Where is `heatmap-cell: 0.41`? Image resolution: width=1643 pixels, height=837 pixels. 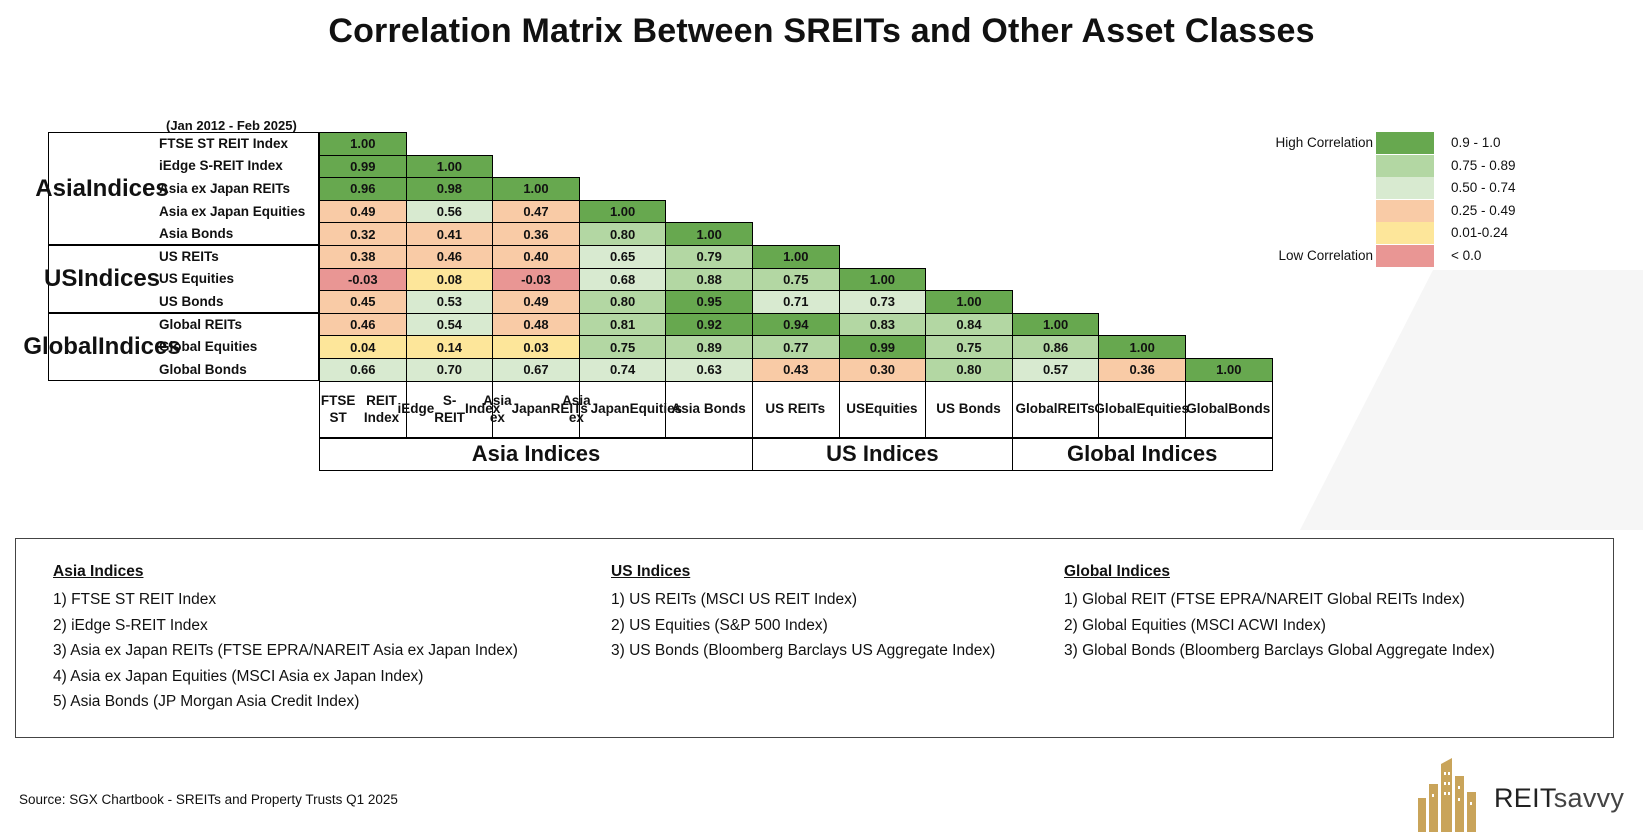
heatmap-cell: 0.41 is located at coordinates (449, 234).